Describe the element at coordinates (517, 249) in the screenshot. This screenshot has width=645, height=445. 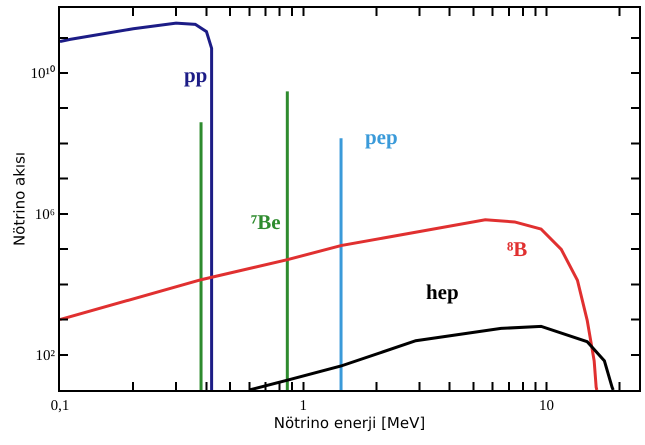
I see `series-label: ⁸B` at that location.